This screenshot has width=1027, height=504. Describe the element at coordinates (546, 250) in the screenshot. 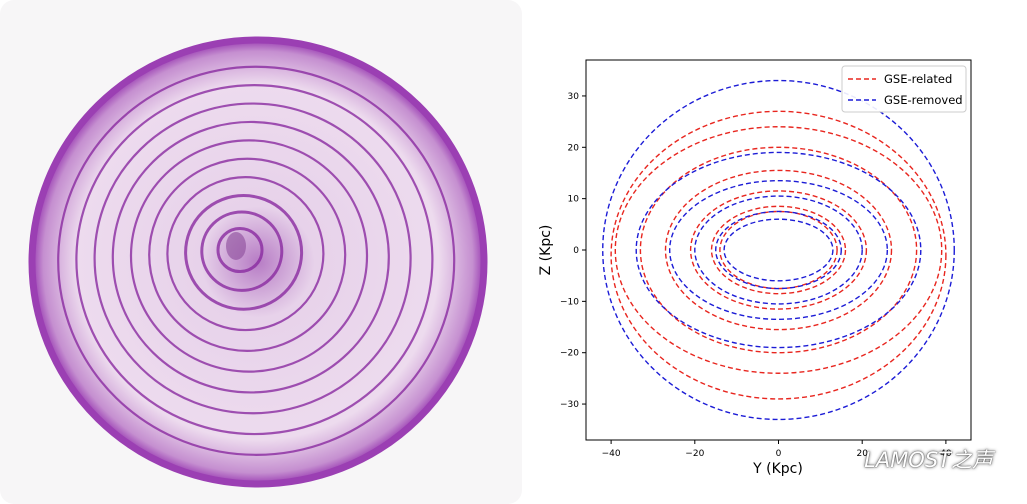

I see `y-axis-label: Z (Kpc)` at that location.